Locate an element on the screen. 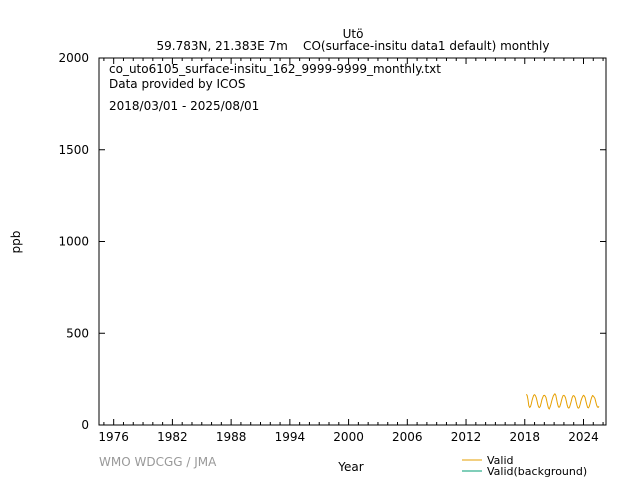 The width and height of the screenshot is (640, 484). x-tick-label: 2012 is located at coordinates (466, 437).